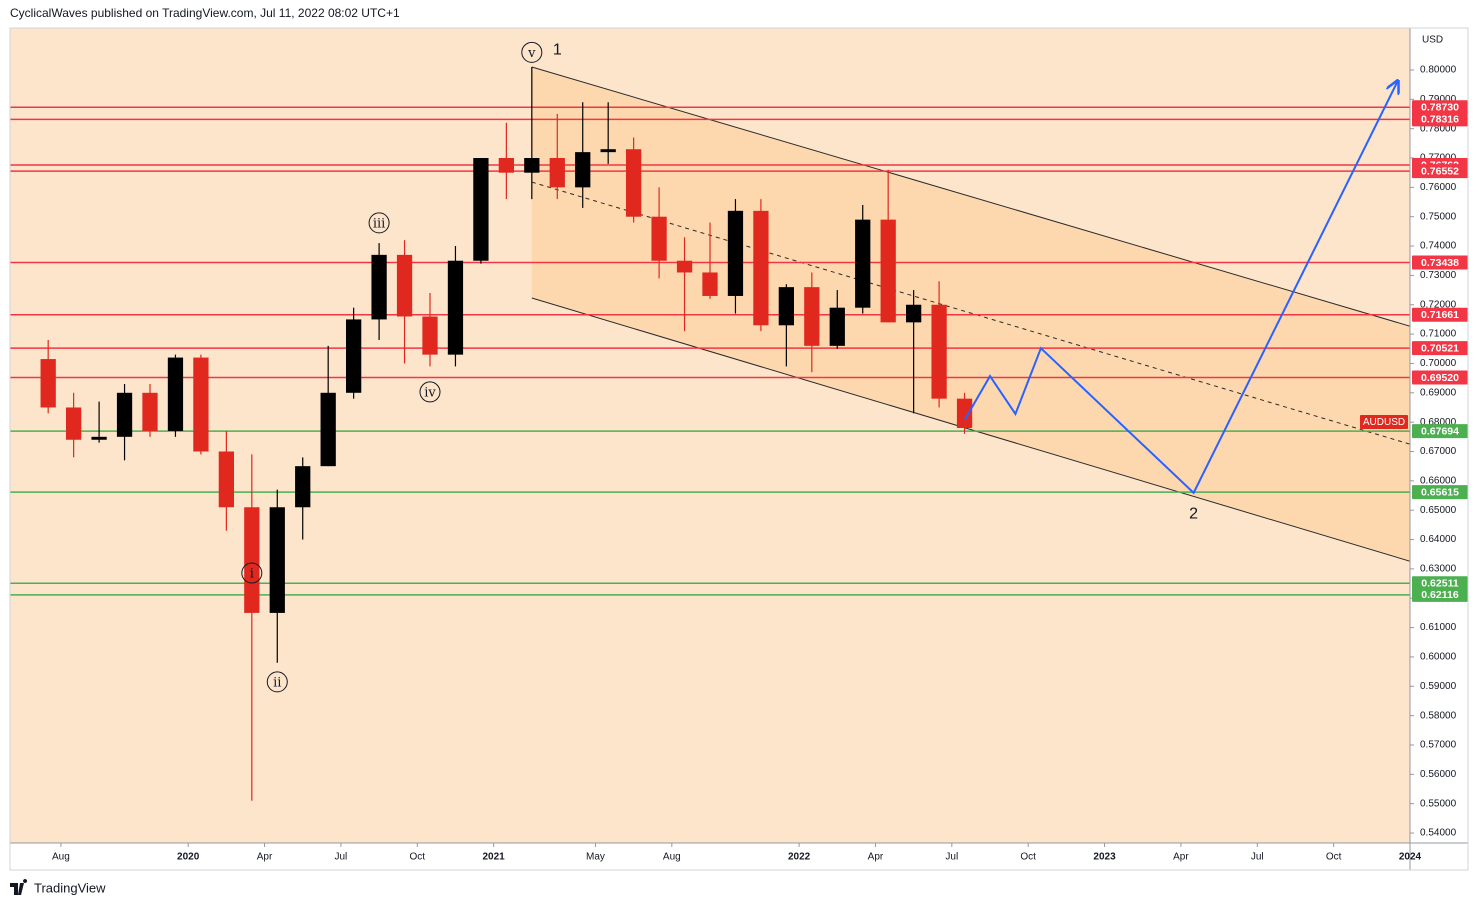  I want to click on level-price-label: 0.62116, so click(1440, 595).